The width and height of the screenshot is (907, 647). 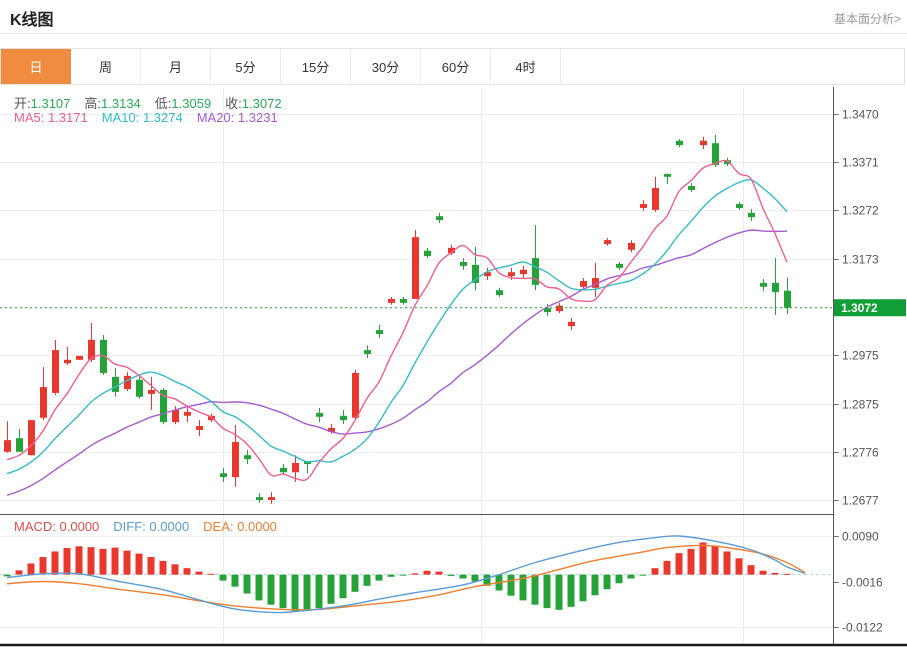 What do you see at coordinates (246, 66) in the screenshot?
I see `tab-5分: 5分` at bounding box center [246, 66].